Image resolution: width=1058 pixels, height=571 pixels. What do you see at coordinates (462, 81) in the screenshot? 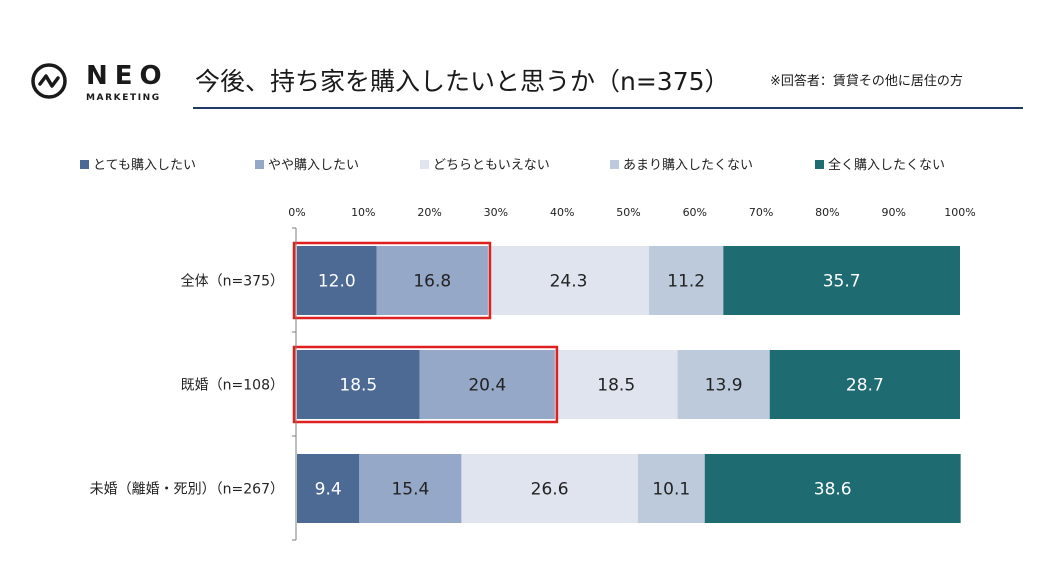
I see `chart-title: 今後、持ち家を購入したいと思うか（n=375）` at bounding box center [462, 81].